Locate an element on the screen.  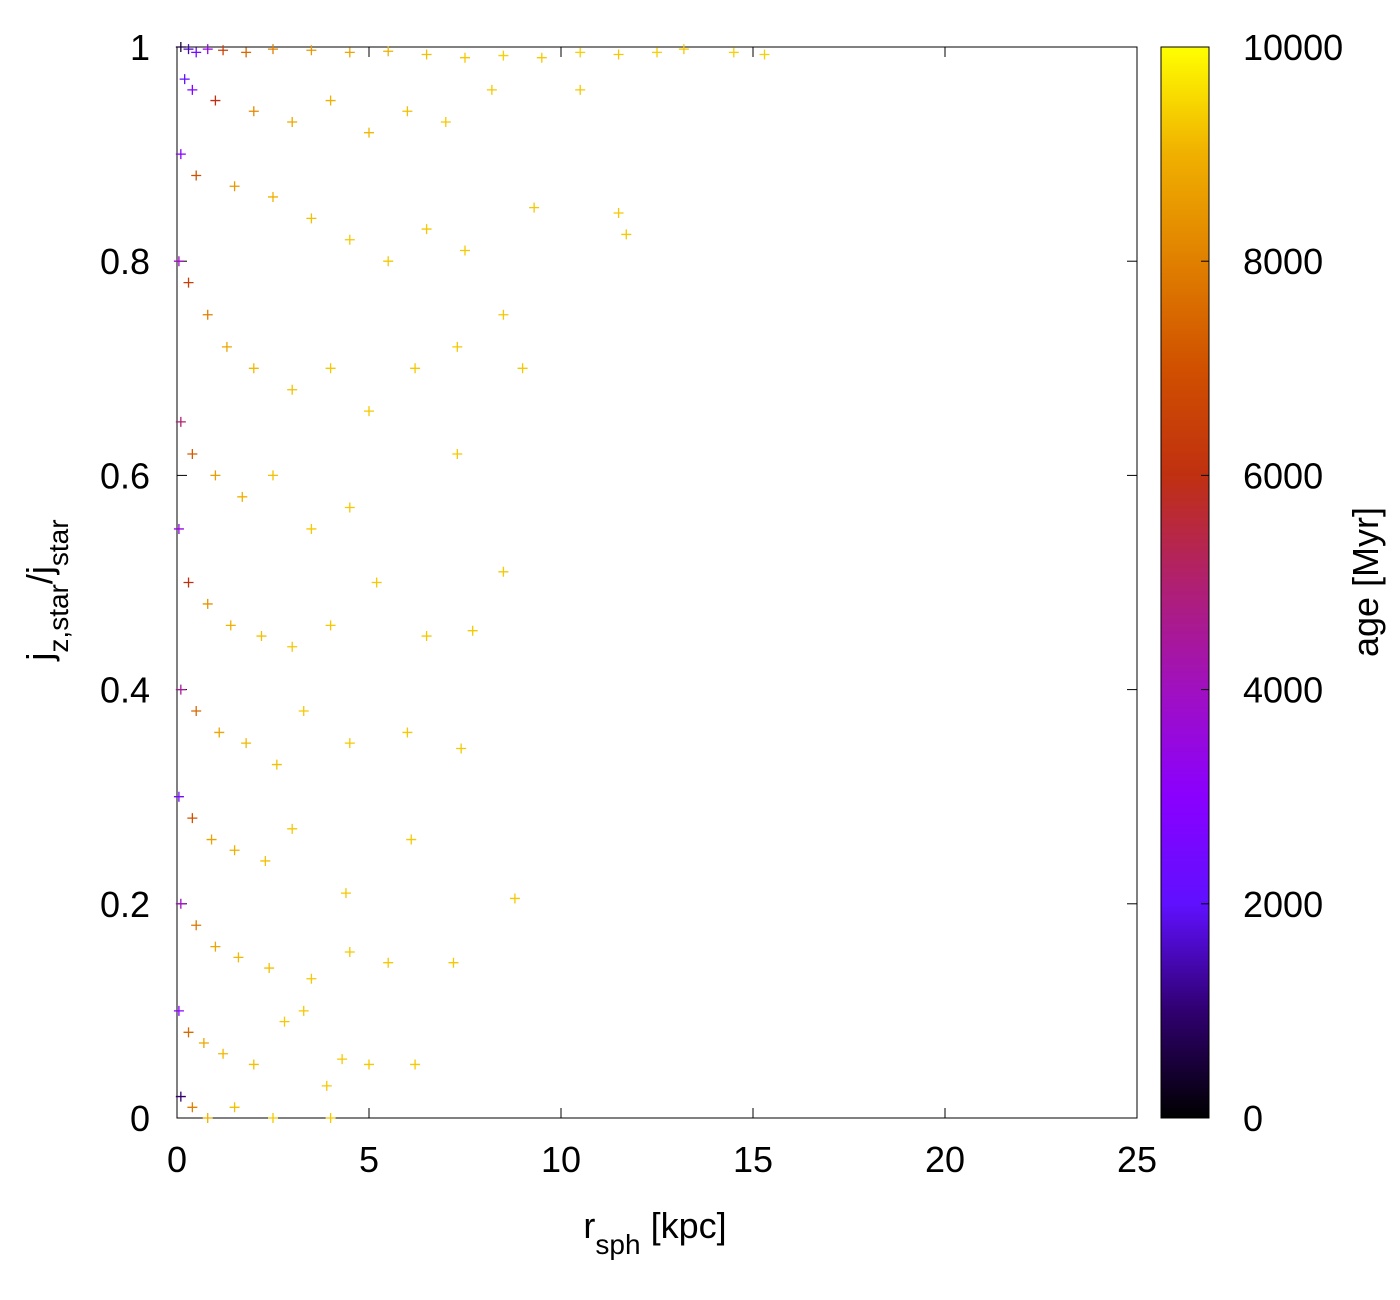
x-tick-label: 15 is located at coordinates (753, 1159).